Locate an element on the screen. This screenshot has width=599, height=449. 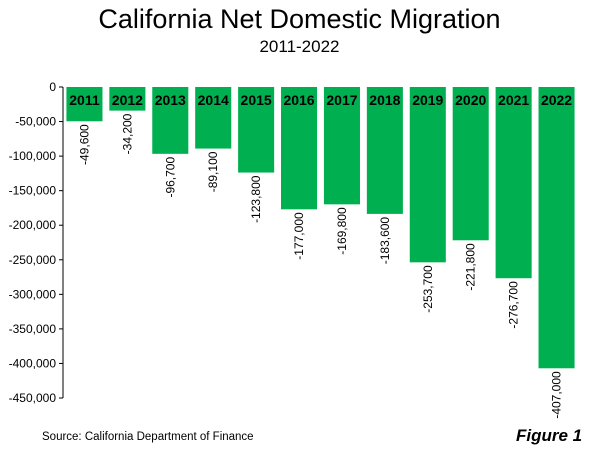
source-note: Source: California Department of Finance is located at coordinates (148, 437).